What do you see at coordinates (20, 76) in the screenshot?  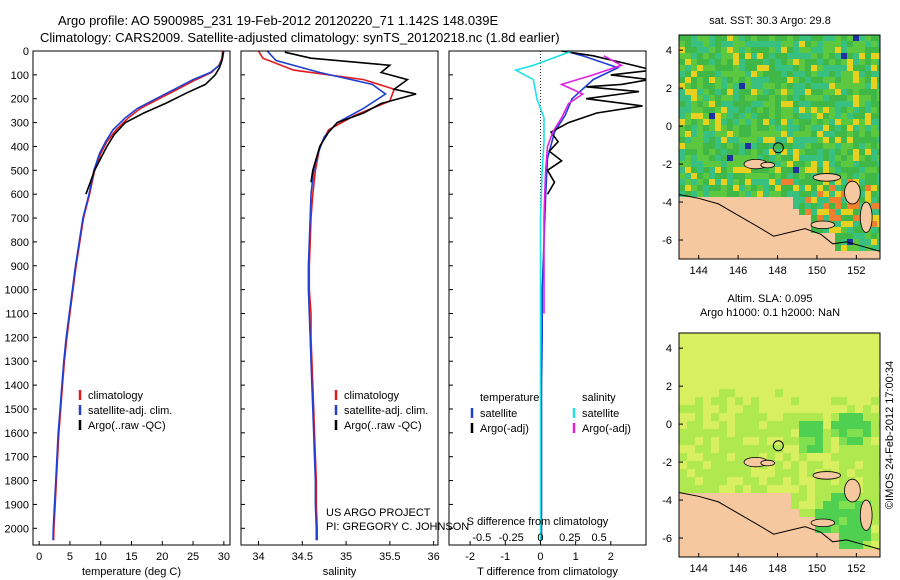 I see `y-tick-label: 100` at bounding box center [20, 76].